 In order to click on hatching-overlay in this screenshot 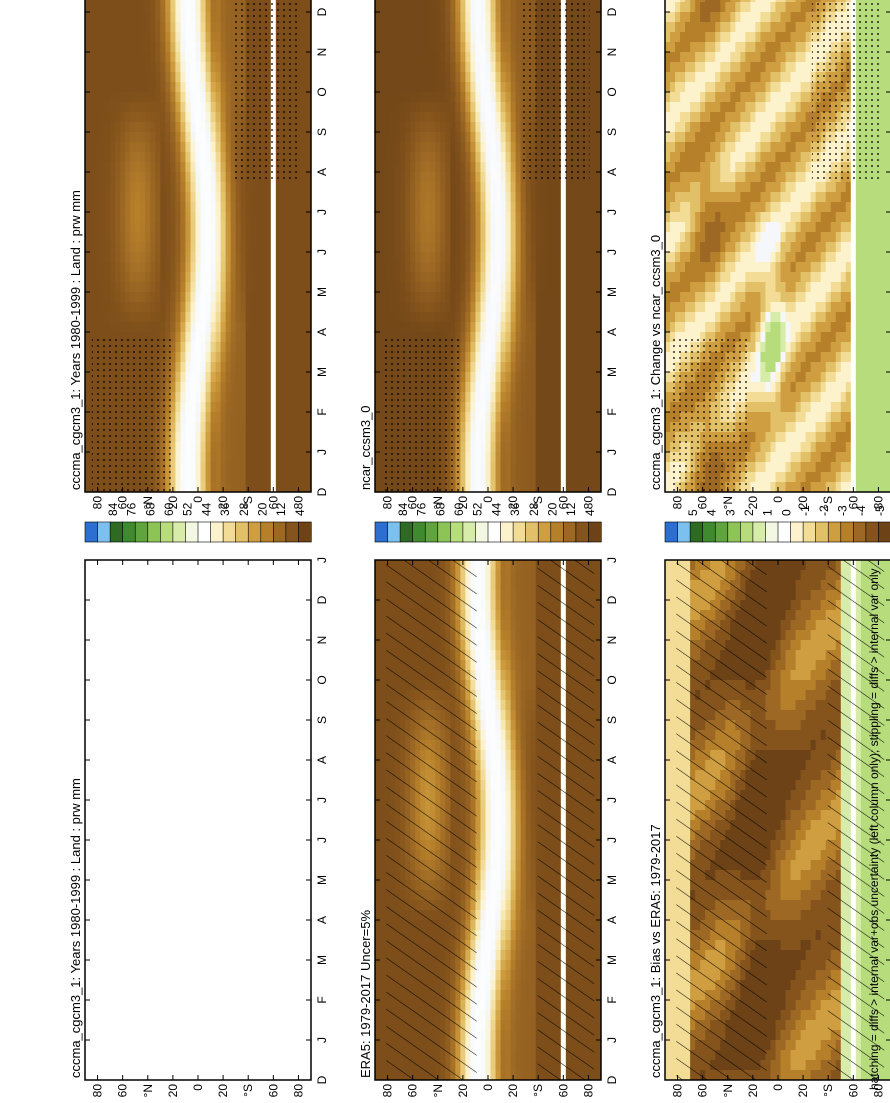, I will do `click(141, 820)`.